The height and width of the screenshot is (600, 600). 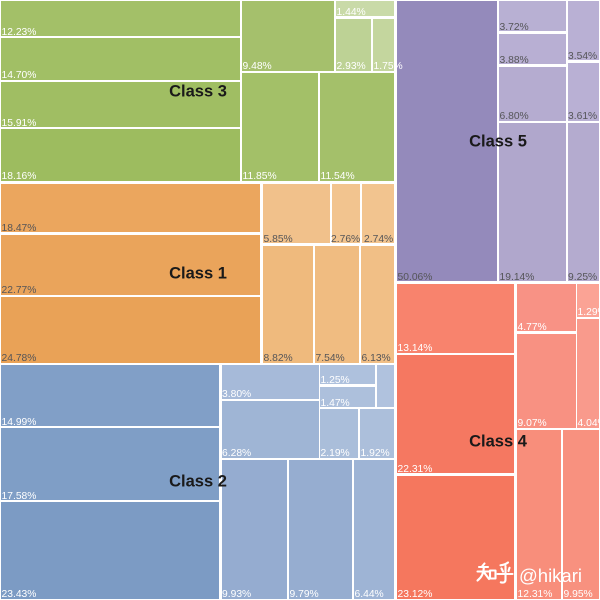 What do you see at coordinates (550, 575) in the screenshot?
I see `svg-text: @hikari` at bounding box center [550, 575].